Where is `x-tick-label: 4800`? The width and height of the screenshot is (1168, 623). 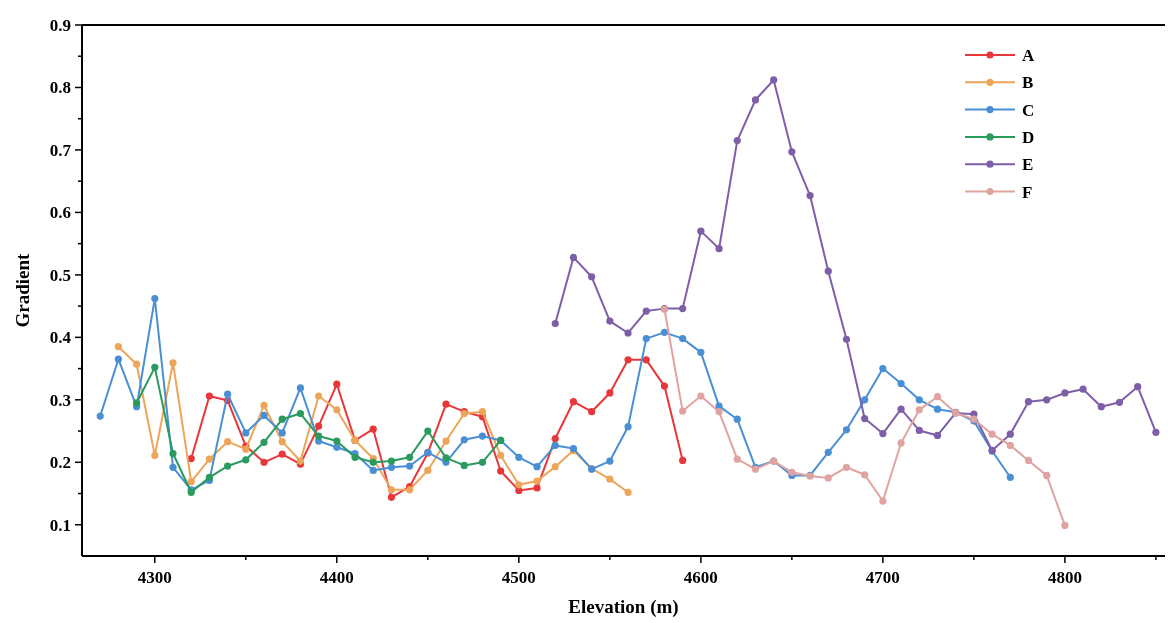 x-tick-label: 4800 is located at coordinates (1064, 577).